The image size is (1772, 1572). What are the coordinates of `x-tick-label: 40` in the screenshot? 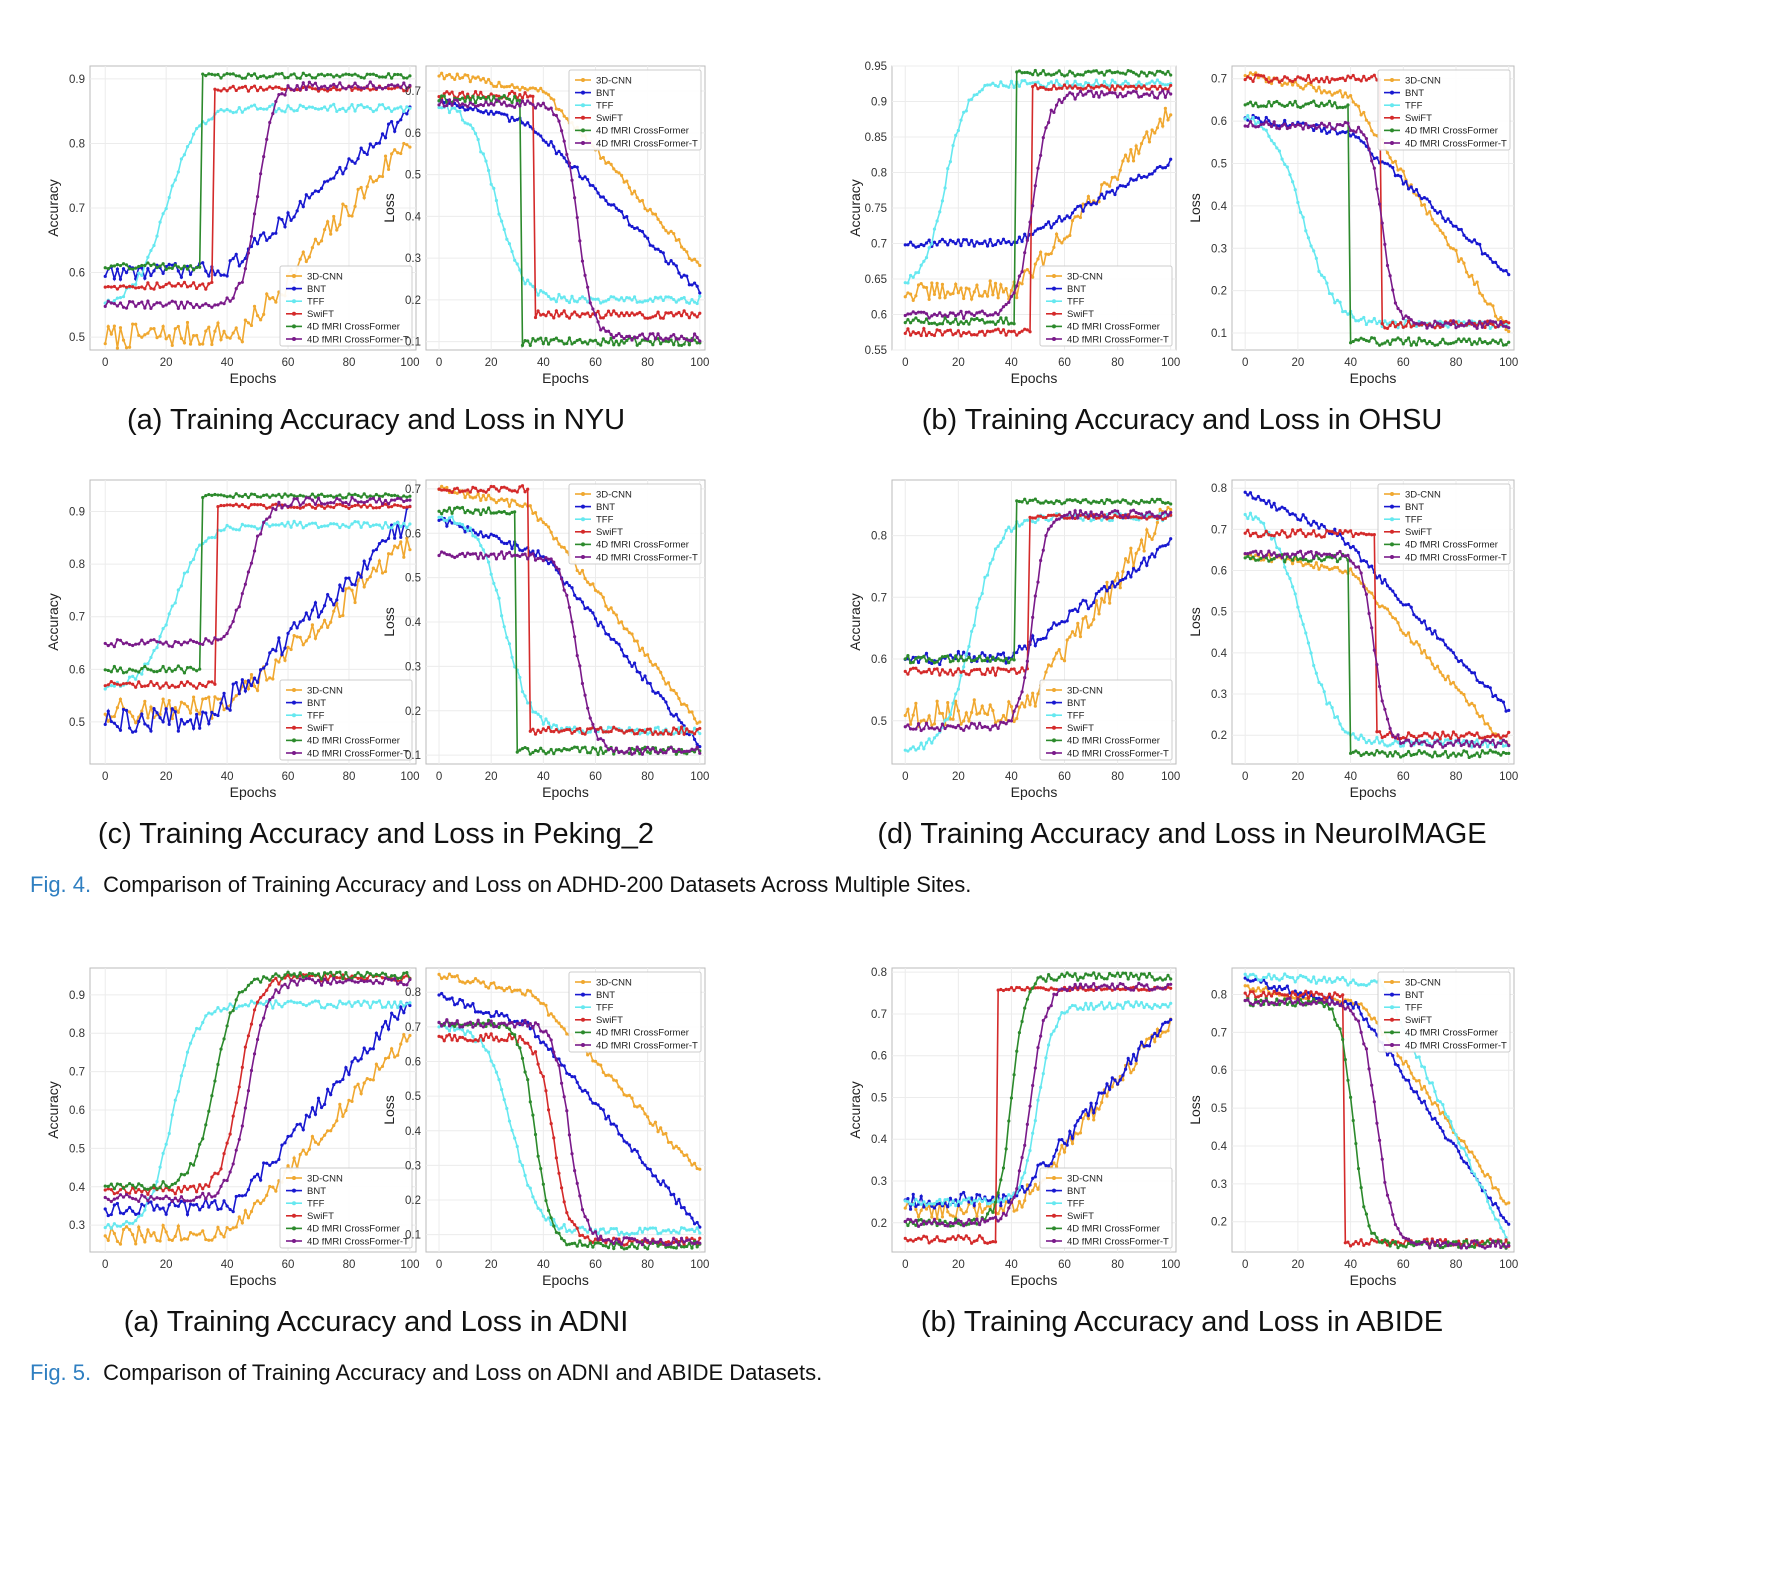 It's located at (1350, 363).